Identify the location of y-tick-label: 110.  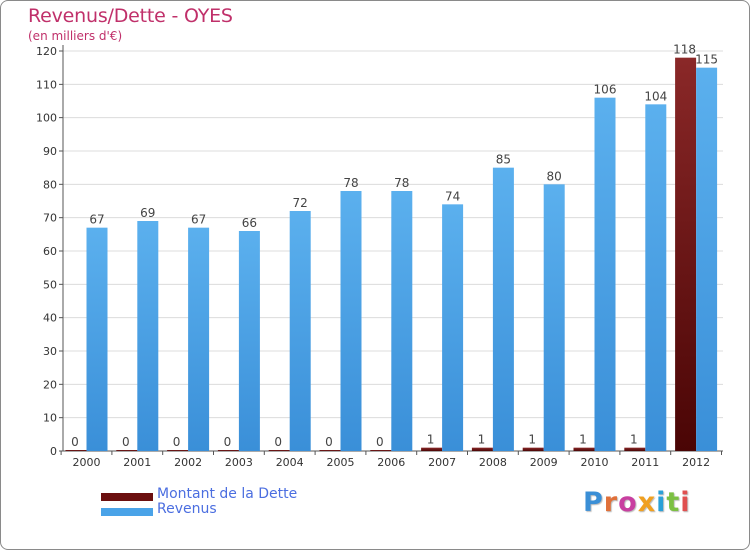
(46, 84).